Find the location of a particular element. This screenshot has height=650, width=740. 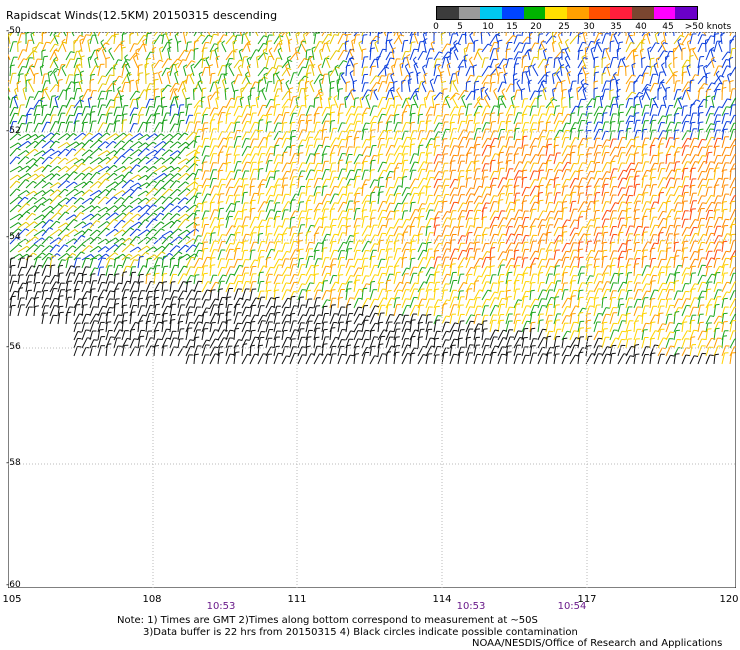

legend-label: 5 is located at coordinates (460, 27).